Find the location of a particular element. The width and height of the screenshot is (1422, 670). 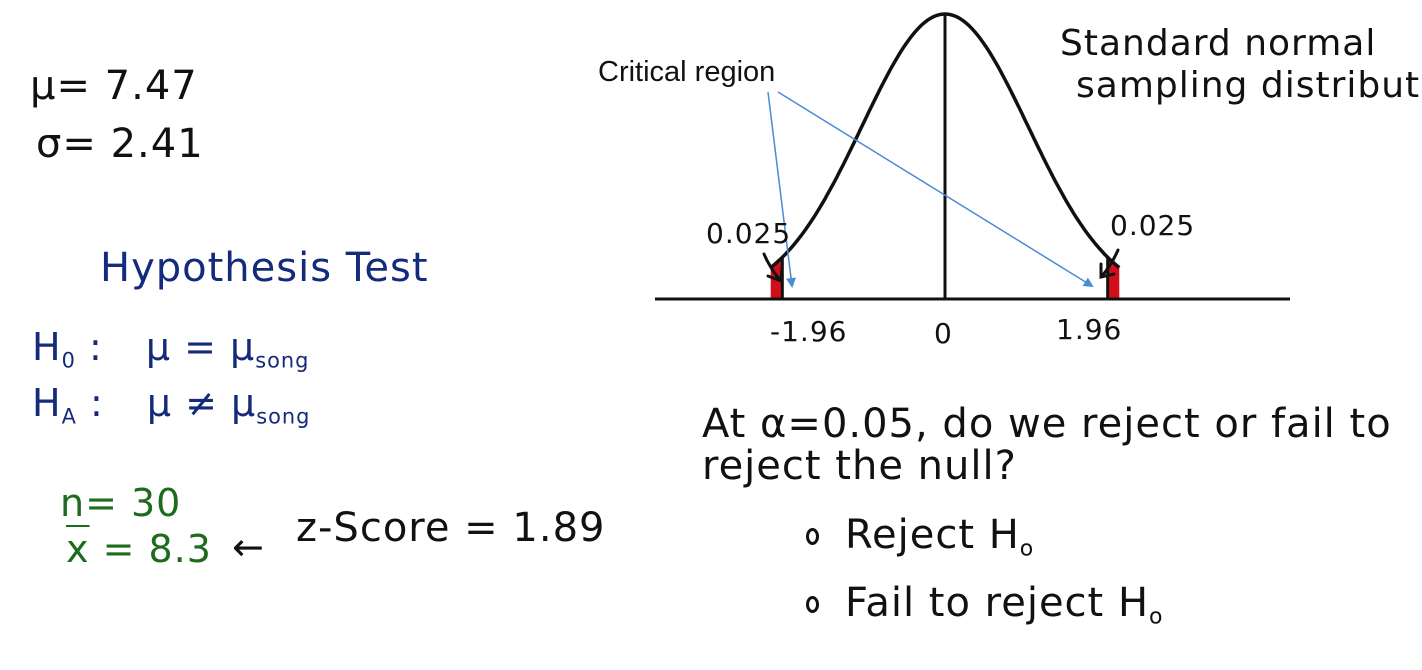

diagram-title-line2: sampling distribution is located at coordinates (1249, 85).